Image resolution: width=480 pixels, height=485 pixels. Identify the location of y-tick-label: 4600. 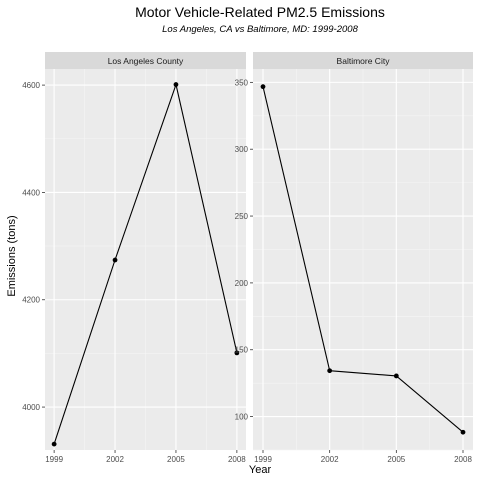
(31, 85).